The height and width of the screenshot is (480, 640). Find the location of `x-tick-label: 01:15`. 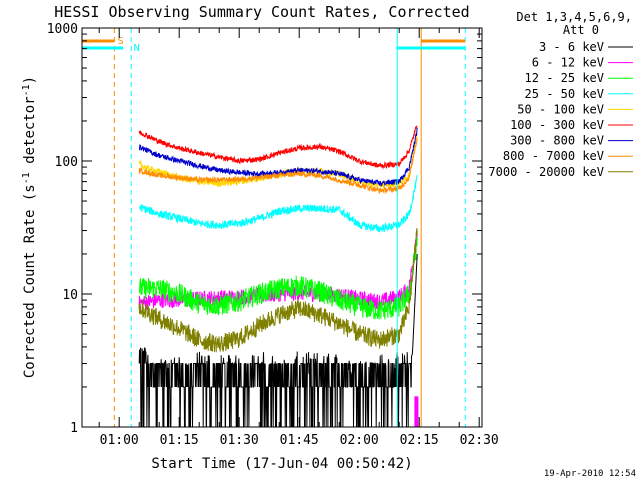

x-tick-label: 01:15 is located at coordinates (179, 440).